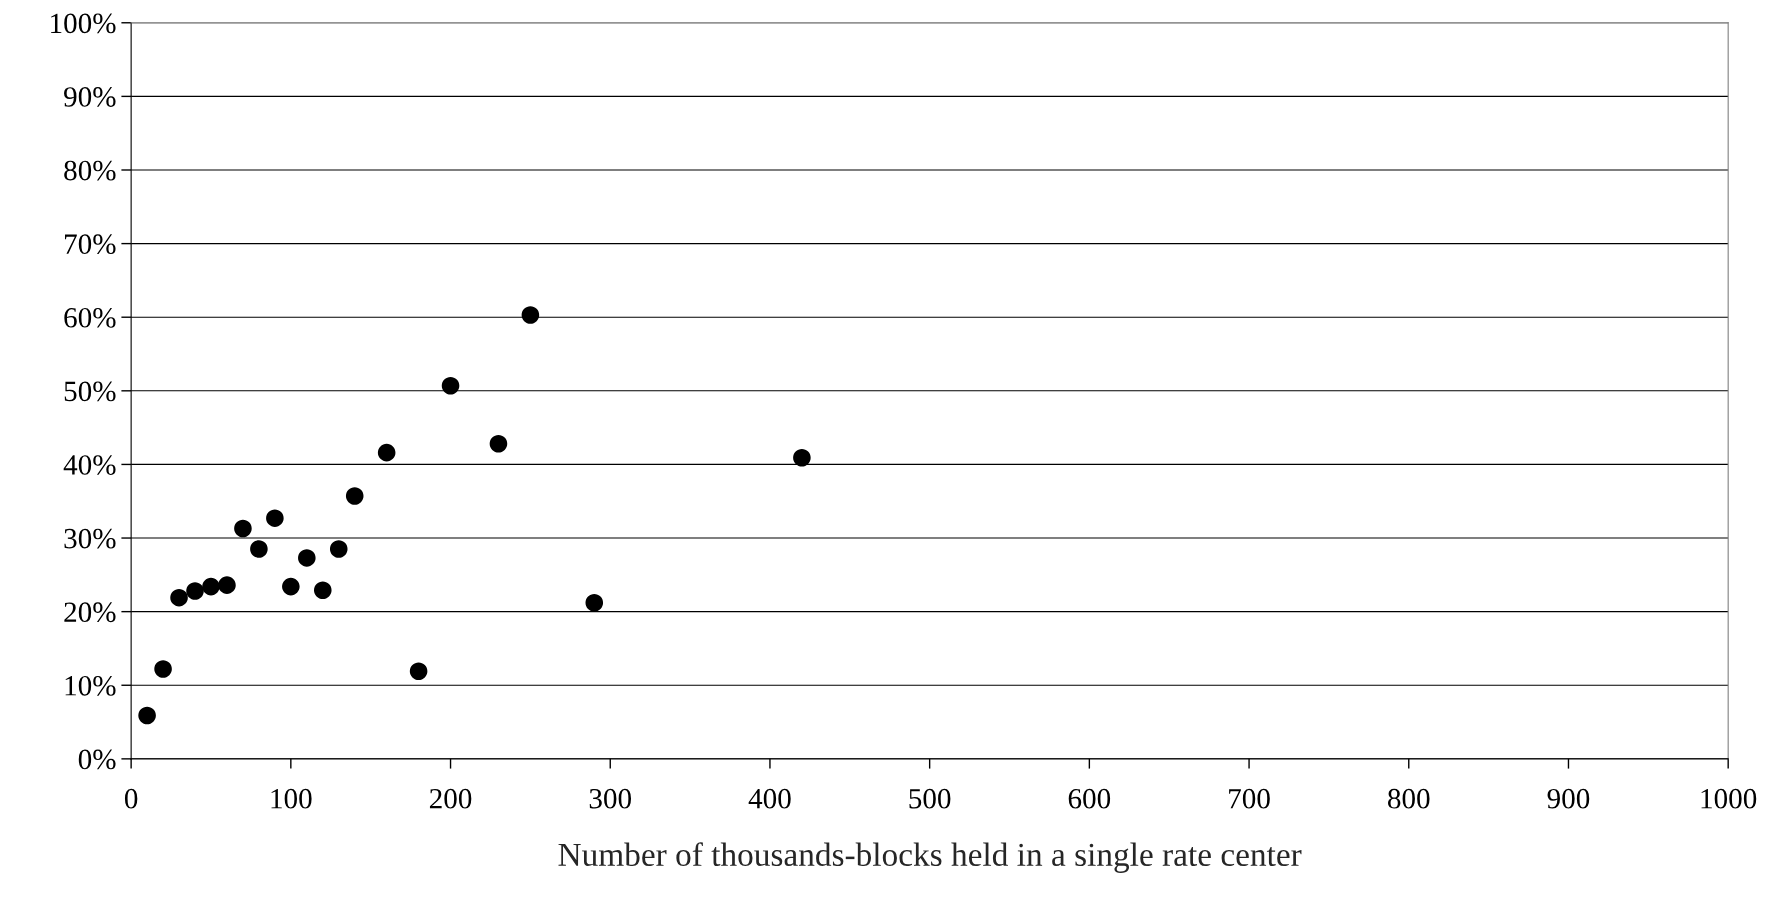  What do you see at coordinates (90, 244) in the screenshot?
I see `y-tick-label: 70%` at bounding box center [90, 244].